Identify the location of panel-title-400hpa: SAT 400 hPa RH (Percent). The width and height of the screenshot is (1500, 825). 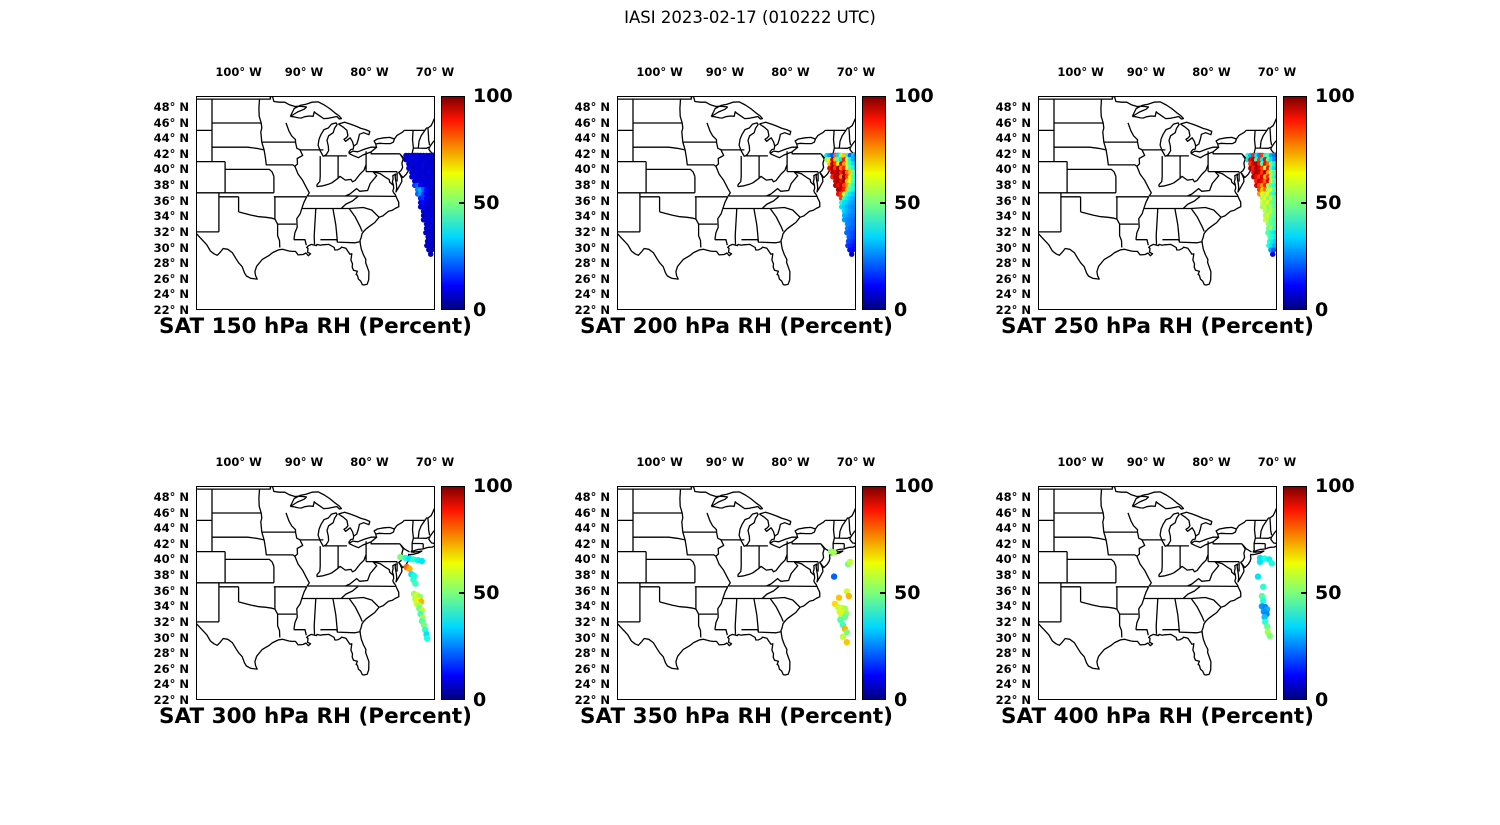
(1157, 716).